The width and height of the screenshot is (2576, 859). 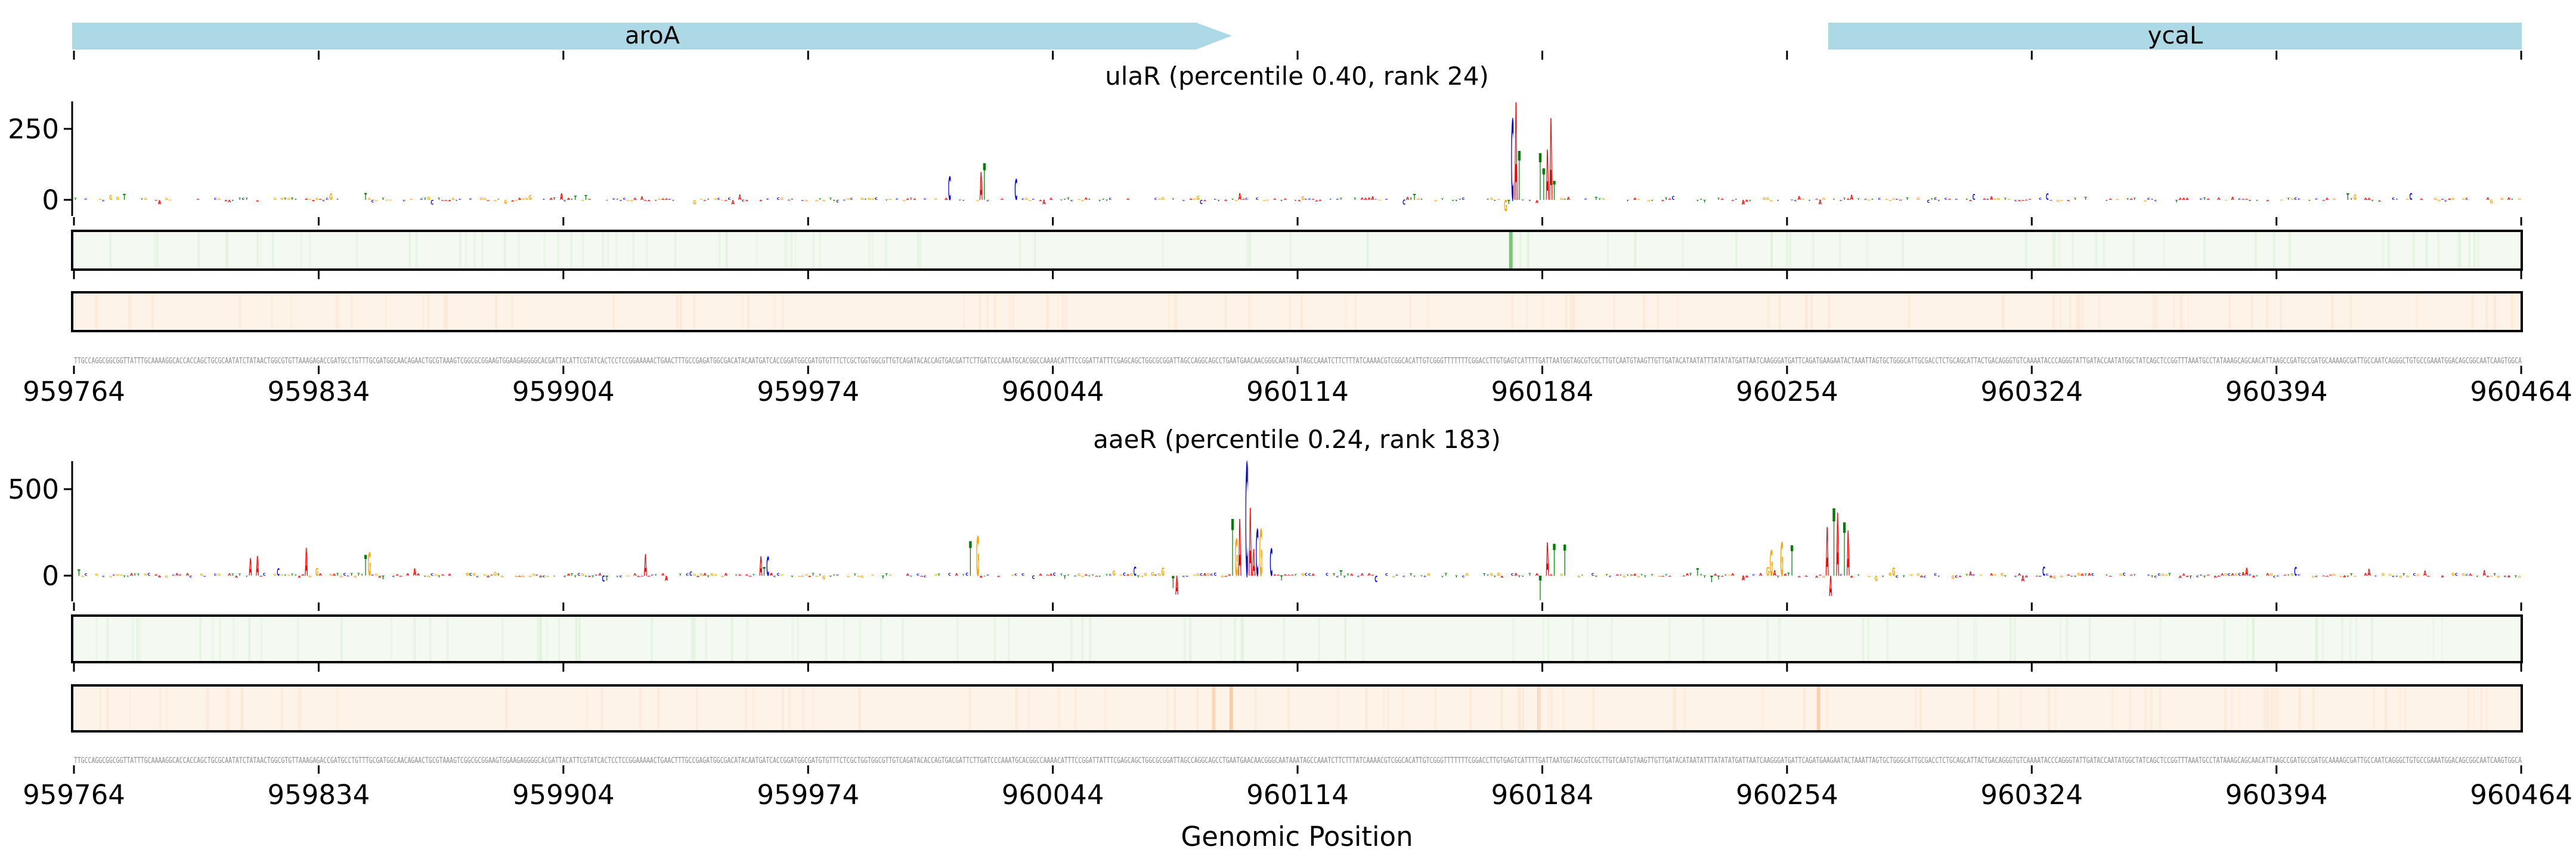 I want to click on gene-ycaL-bar, so click(x=2175, y=36).